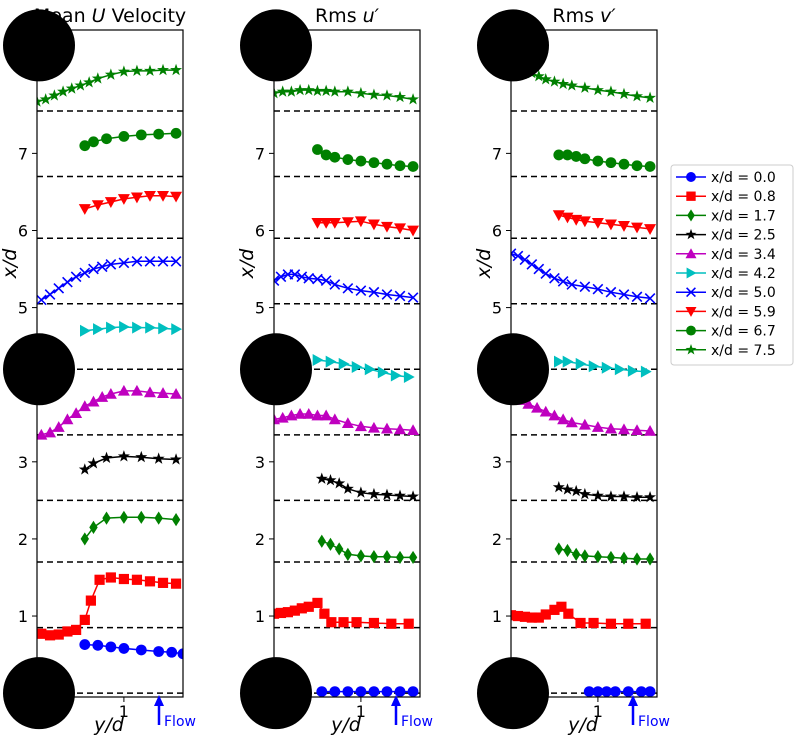  Describe the element at coordinates (743, 351) in the screenshot. I see `legend-entry-9: x/d = 7.5` at that location.